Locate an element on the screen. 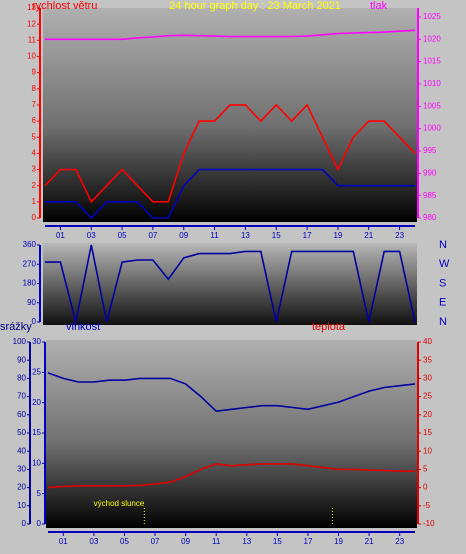 This screenshot has width=466, height=554. y-tick-label: 70 is located at coordinates (21, 396).